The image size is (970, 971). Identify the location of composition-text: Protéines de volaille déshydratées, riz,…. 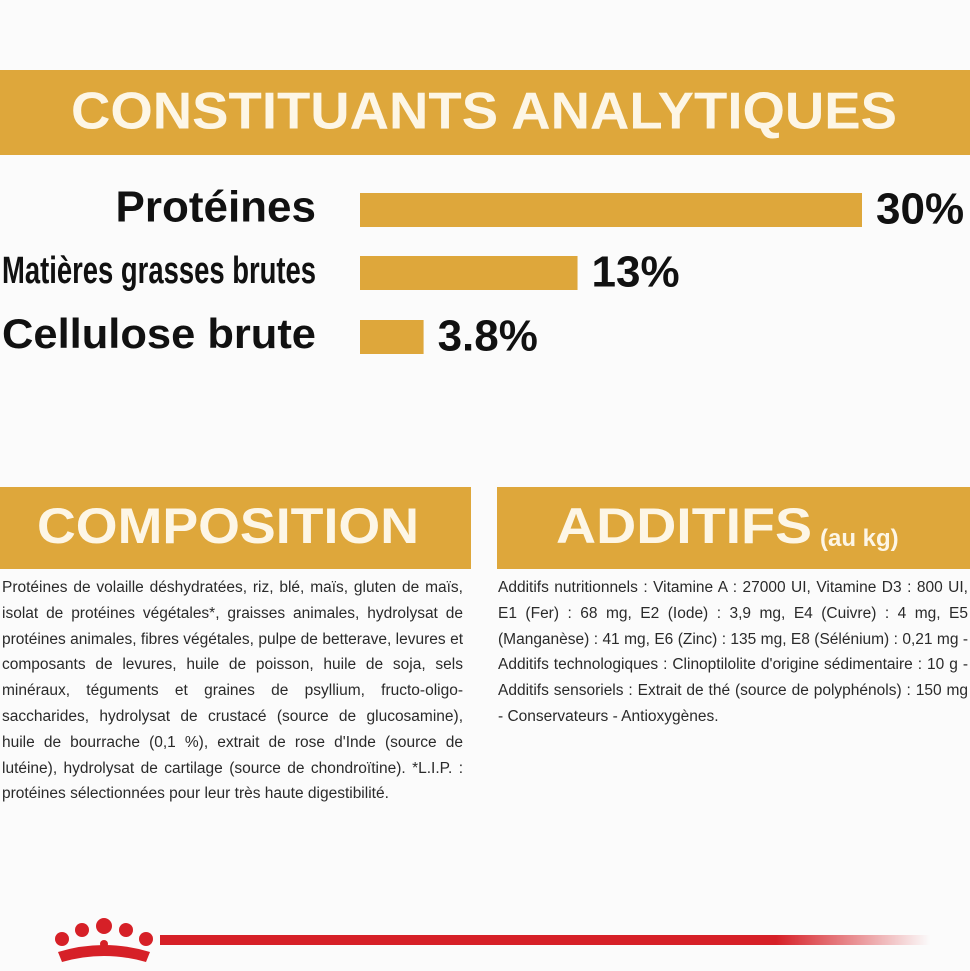
(232, 691).